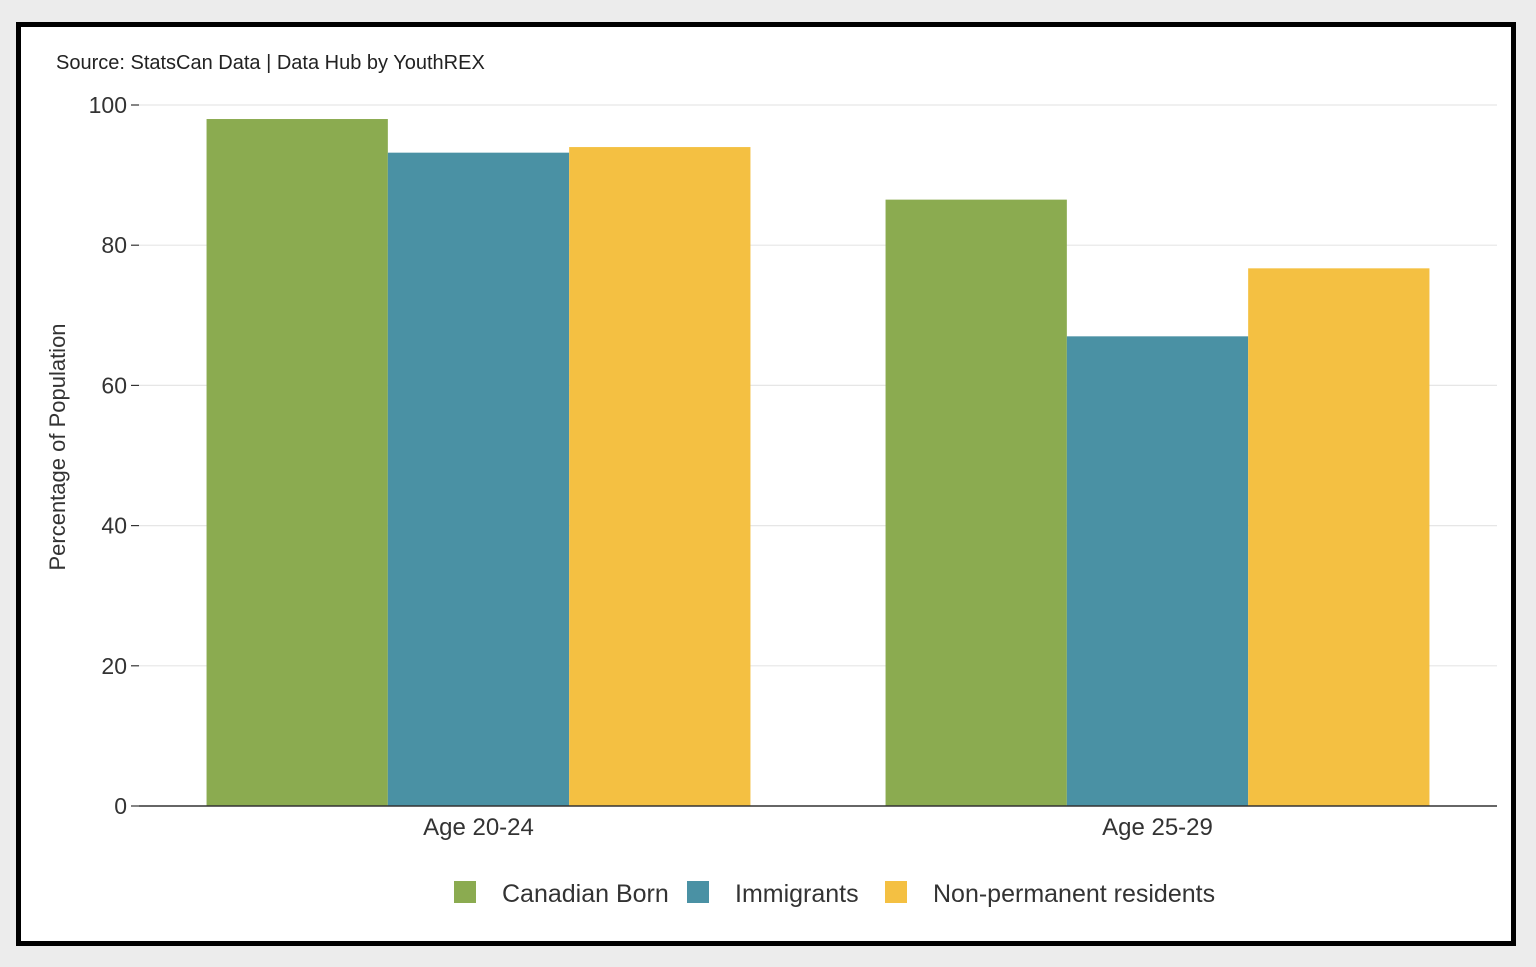  What do you see at coordinates (1157, 827) in the screenshot?
I see `x-category-label: Age 25-29` at bounding box center [1157, 827].